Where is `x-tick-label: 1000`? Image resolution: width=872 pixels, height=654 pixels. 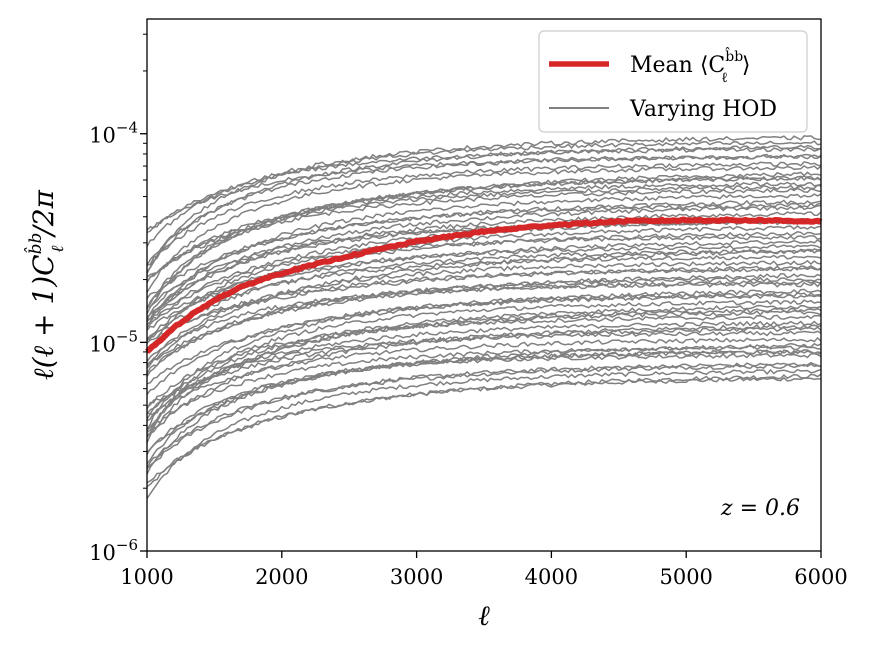 x-tick-label: 1000 is located at coordinates (146, 577).